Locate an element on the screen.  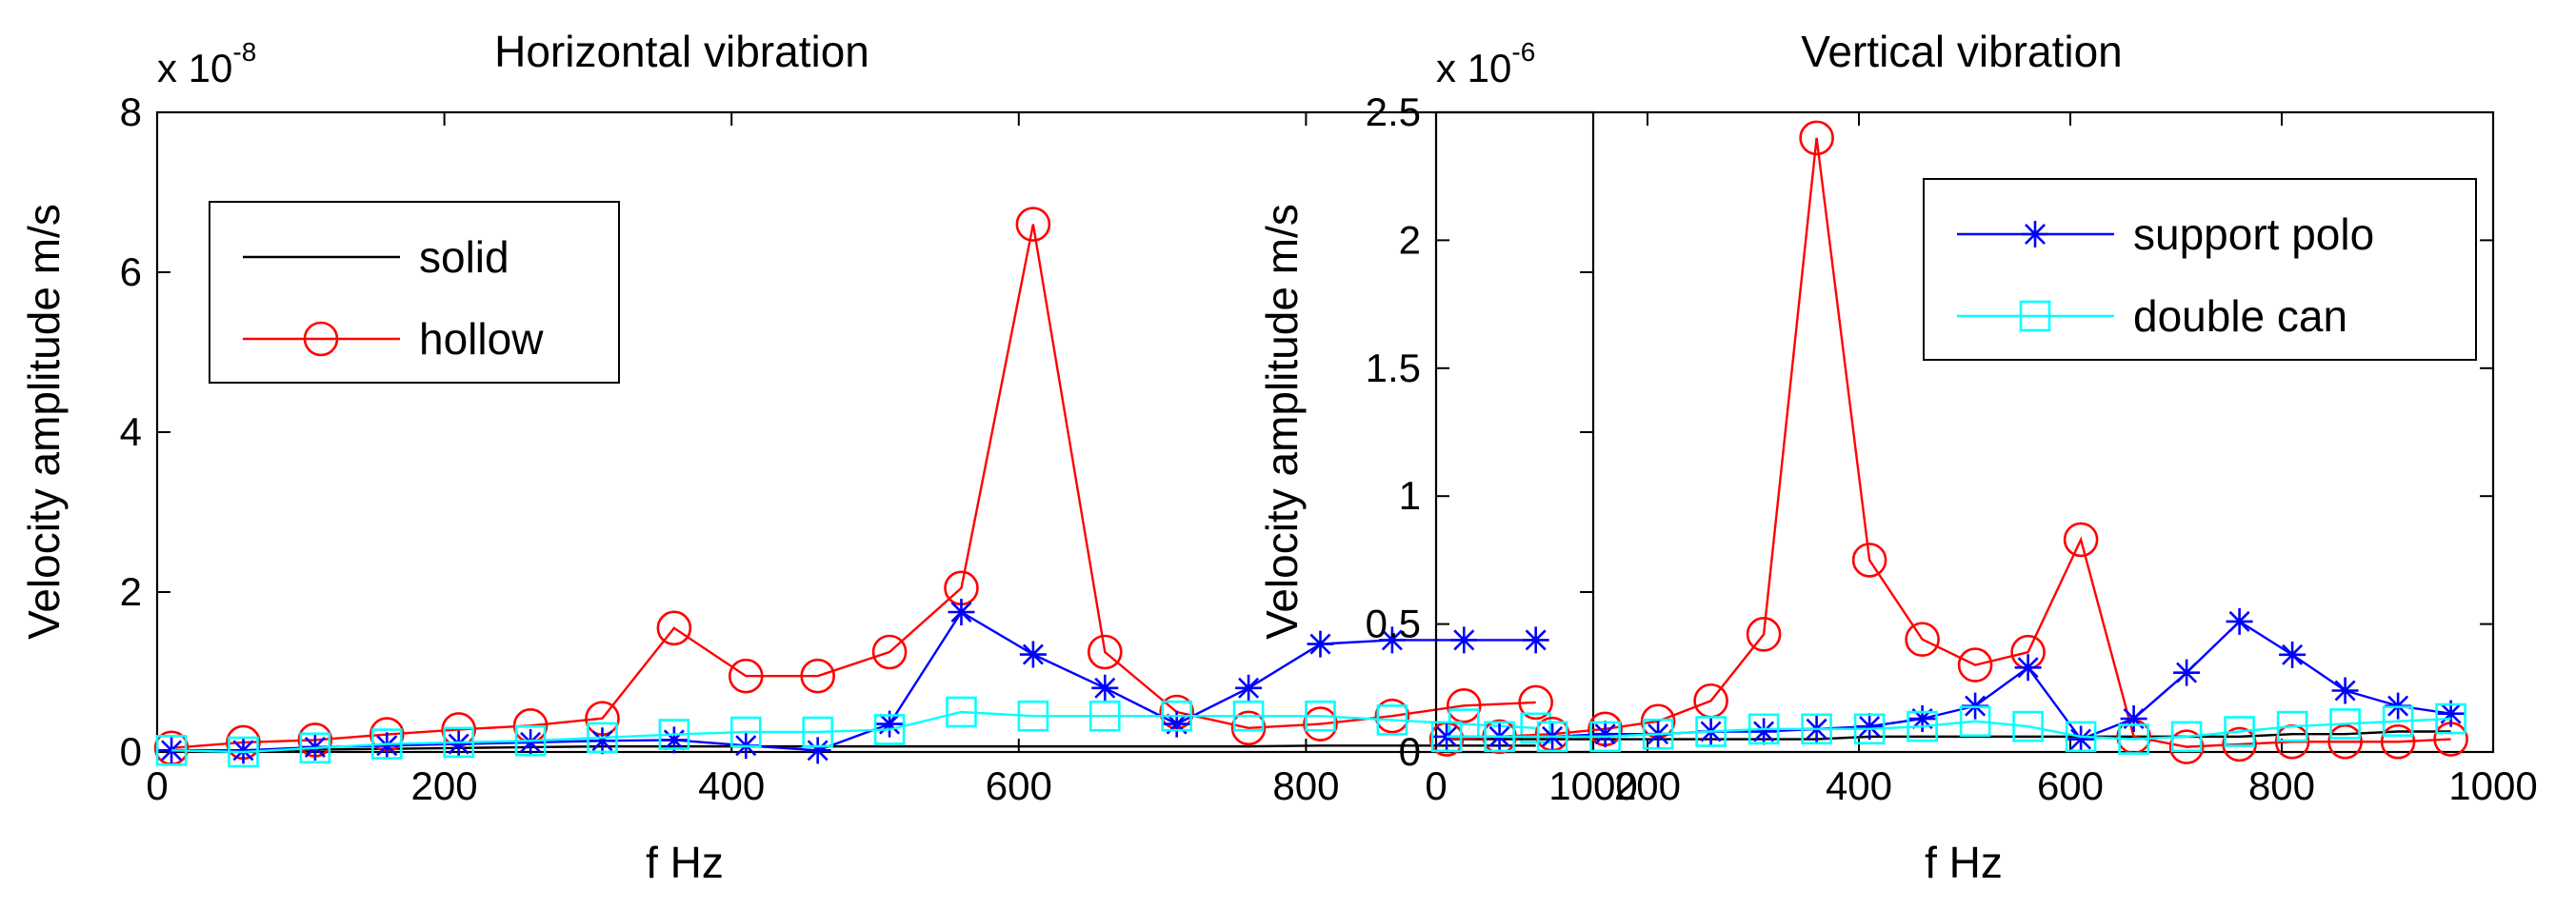
legend-entry-double-can: double can is located at coordinates (2152, 316).